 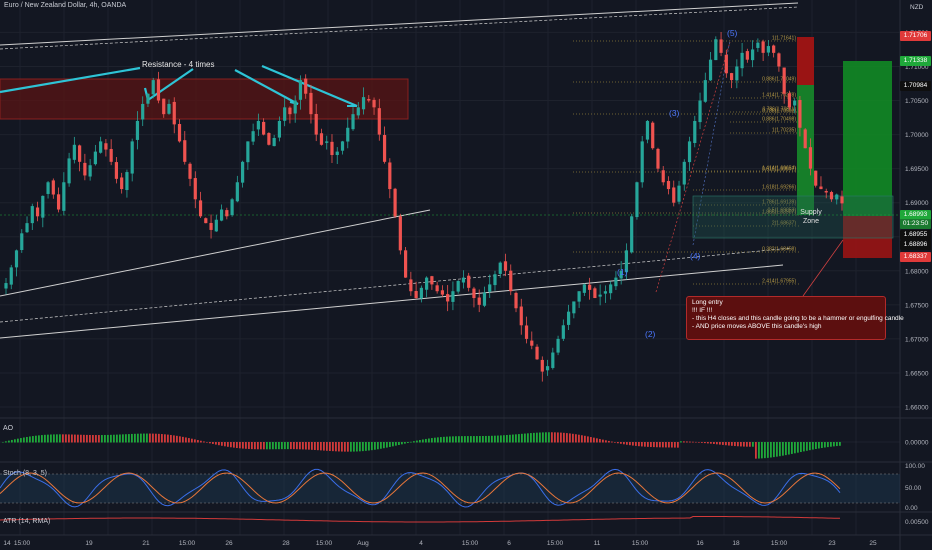 I want to click on price-tag-2: 1.68955, so click(x=915, y=235).